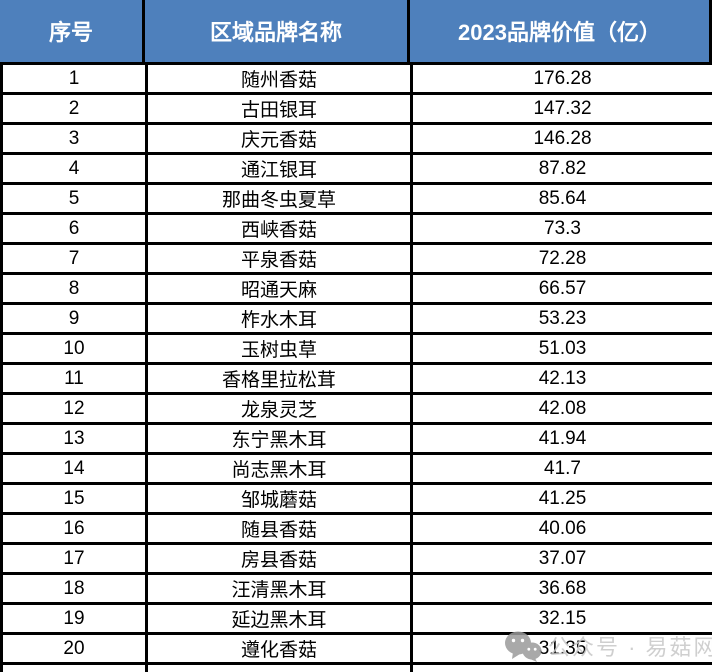  I want to click on rank-cell: 6, so click(75, 230).